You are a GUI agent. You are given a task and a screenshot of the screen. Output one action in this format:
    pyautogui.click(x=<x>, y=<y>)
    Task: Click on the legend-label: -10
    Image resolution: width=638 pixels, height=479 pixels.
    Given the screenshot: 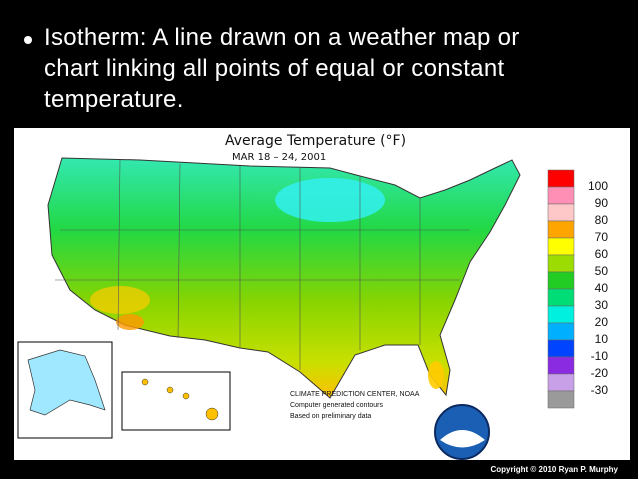 What is the action you would take?
    pyautogui.click(x=600, y=356)
    